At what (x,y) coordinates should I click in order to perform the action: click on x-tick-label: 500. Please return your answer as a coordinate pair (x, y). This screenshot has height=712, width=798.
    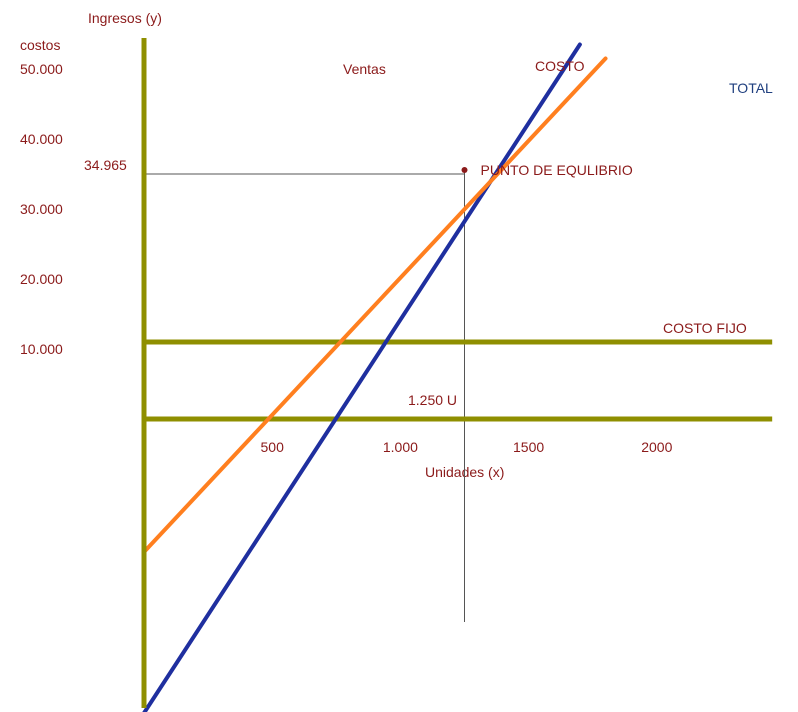
    Looking at the image, I should click on (273, 447).